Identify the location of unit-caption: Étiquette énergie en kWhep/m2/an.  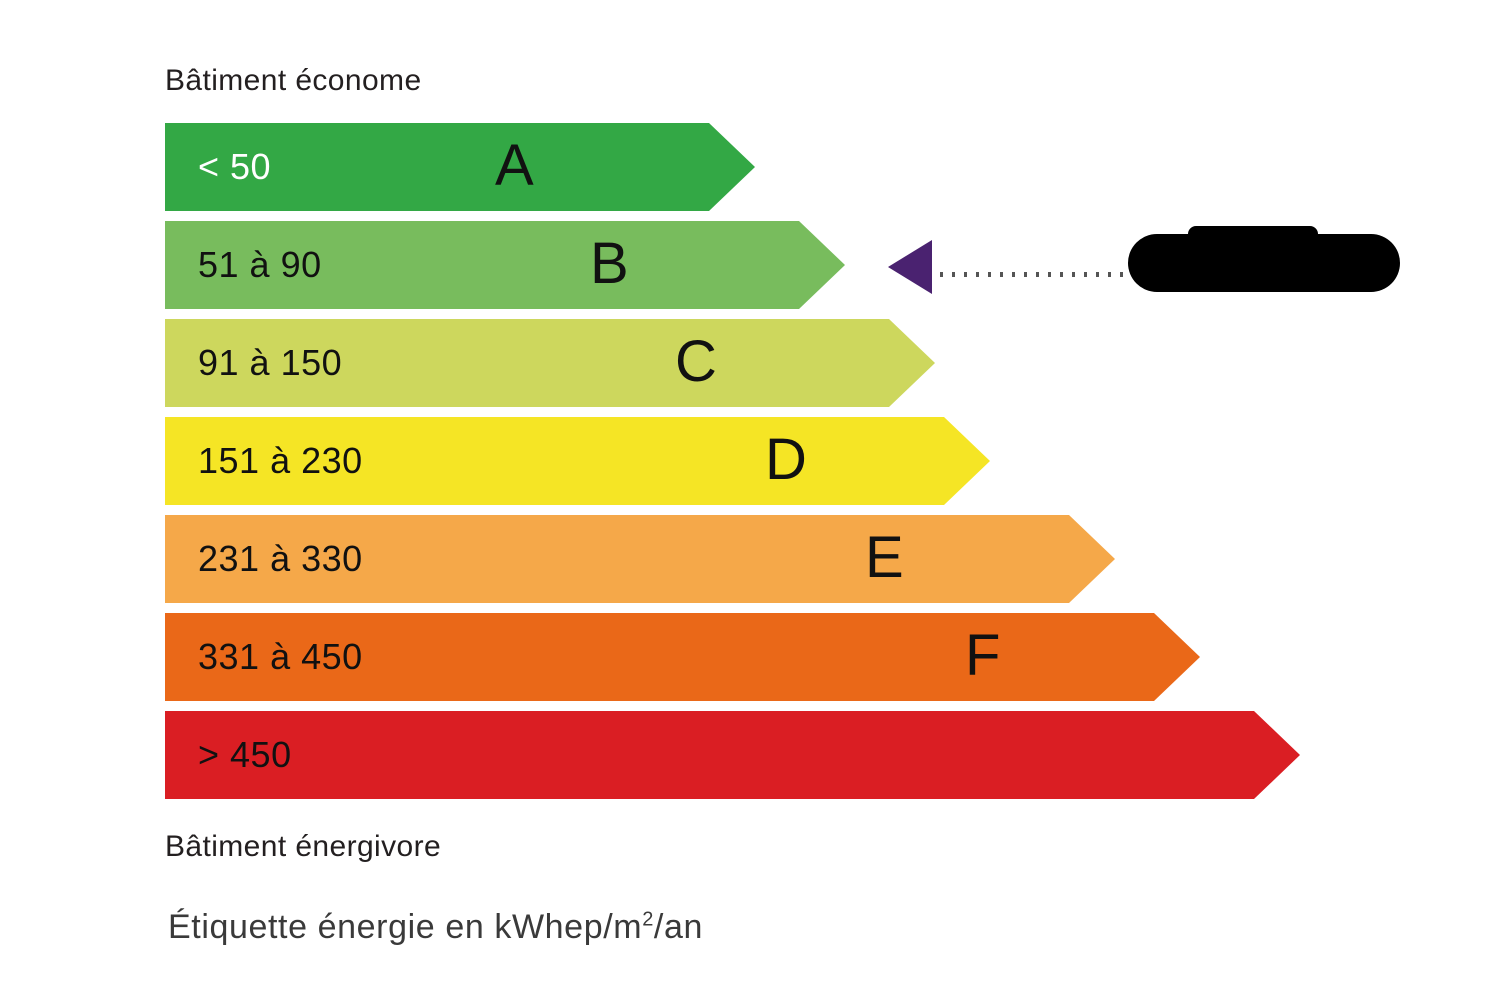
(435, 927).